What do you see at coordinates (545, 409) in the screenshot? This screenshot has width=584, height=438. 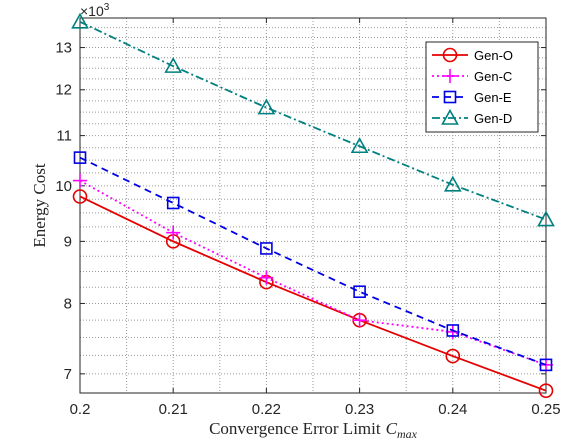 I see `x-tick-label: 0.25` at bounding box center [545, 409].